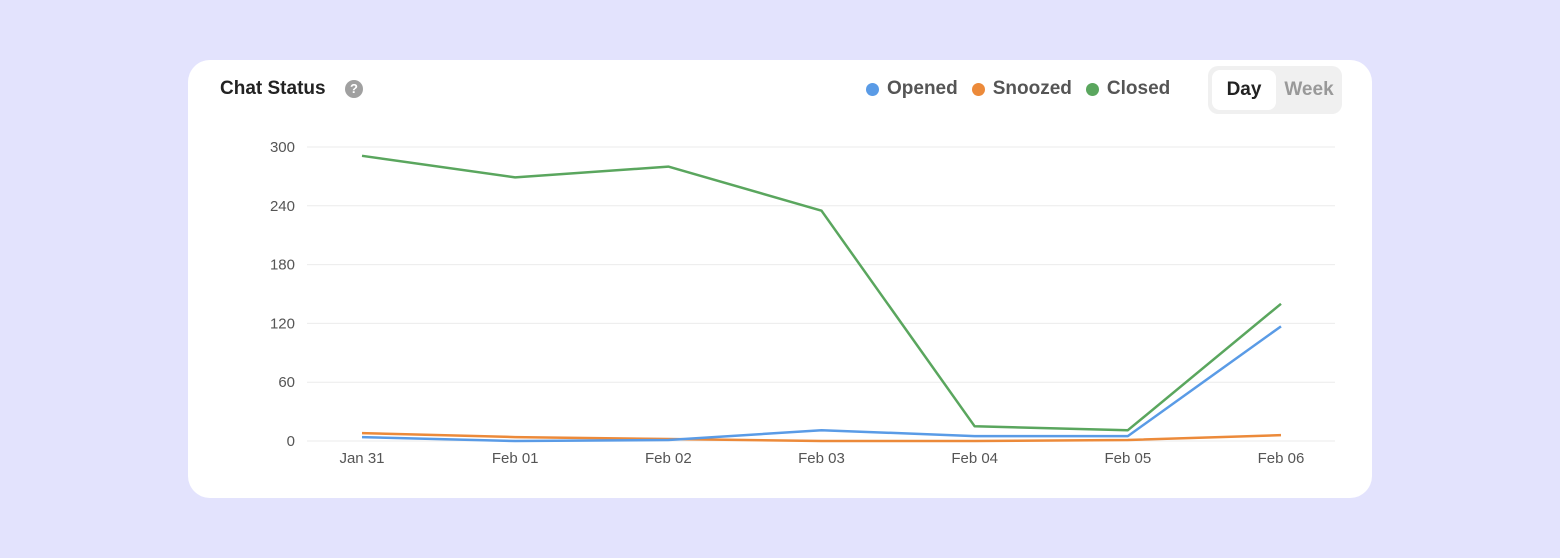 Image resolution: width=1560 pixels, height=558 pixels. What do you see at coordinates (978, 89) in the screenshot?
I see `snoozed-dot-icon` at bounding box center [978, 89].